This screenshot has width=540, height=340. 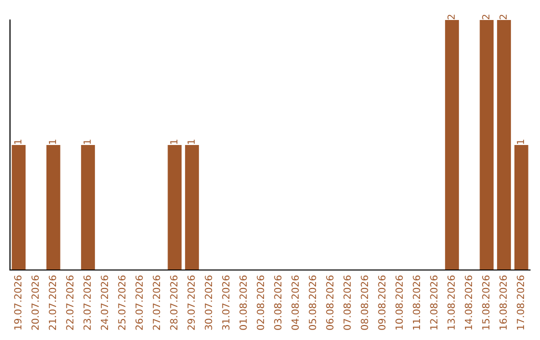 I want to click on x-tick-label: 31.07.2026, so click(x=226, y=302).